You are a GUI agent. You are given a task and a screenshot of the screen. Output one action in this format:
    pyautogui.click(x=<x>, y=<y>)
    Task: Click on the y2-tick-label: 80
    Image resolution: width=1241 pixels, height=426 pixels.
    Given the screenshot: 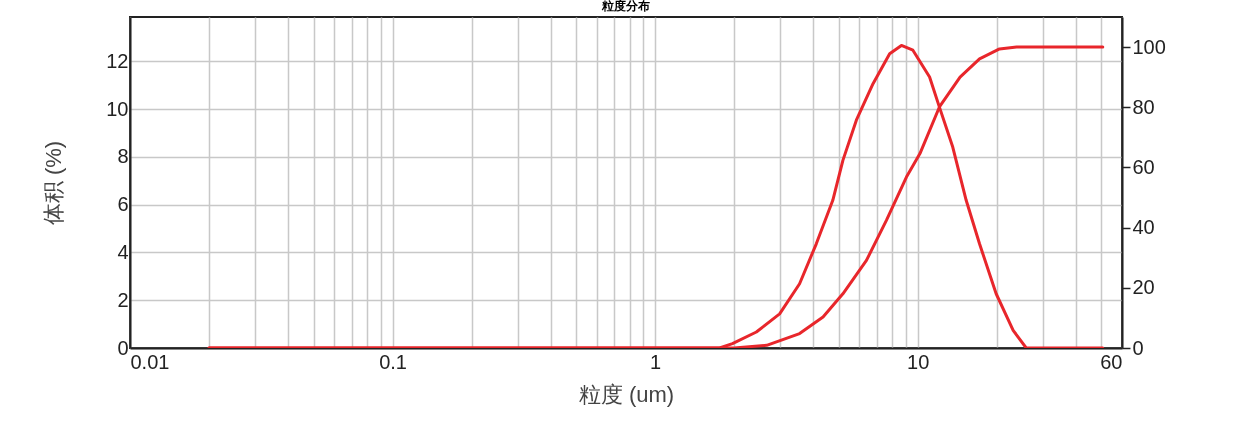 What is the action you would take?
    pyautogui.click(x=1143, y=106)
    